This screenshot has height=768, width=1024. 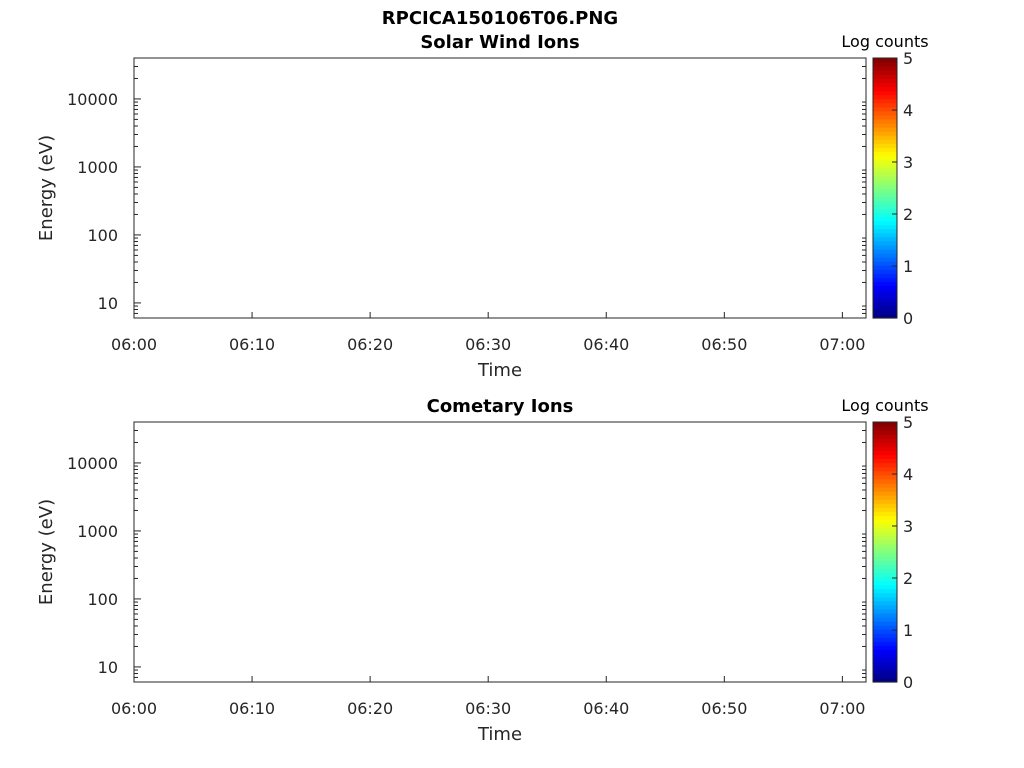 I want to click on colorbar-title: Log counts, so click(x=884, y=405).